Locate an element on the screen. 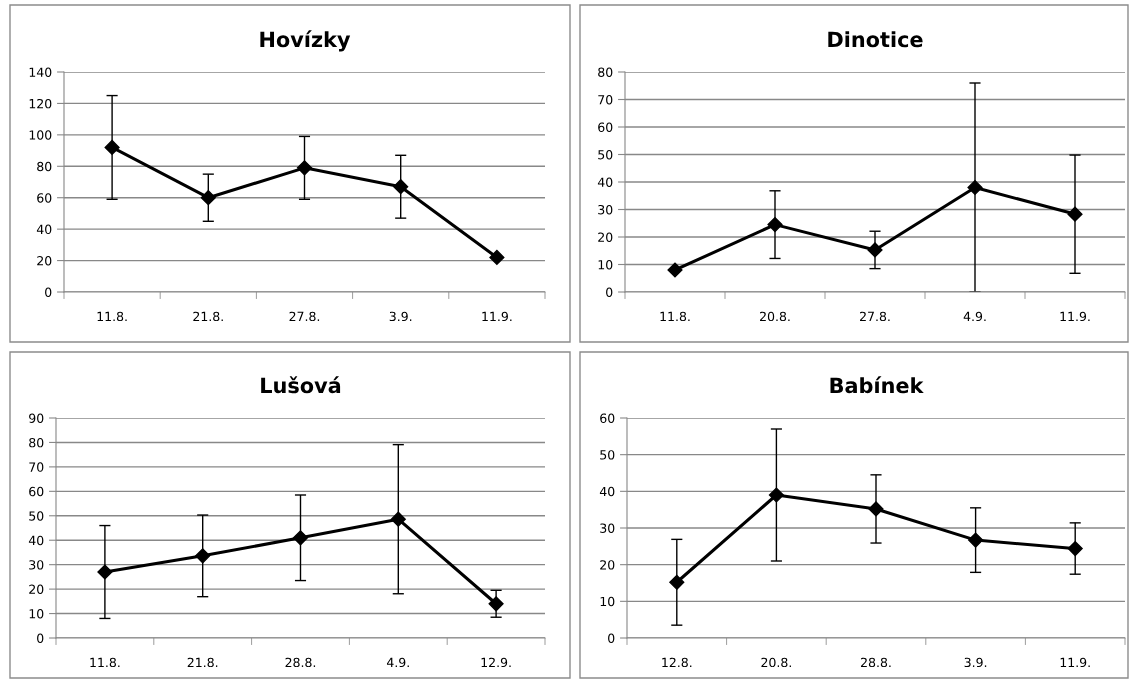 The image size is (1130, 682). chart-title: Hovízky is located at coordinates (305, 41).